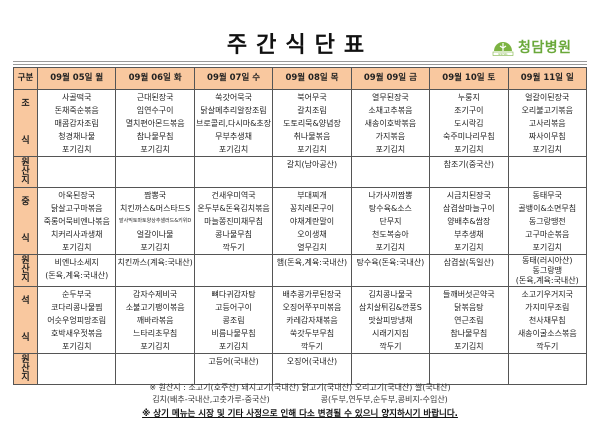 This screenshot has height=440, width=600. I want to click on origin-item: 동태(러시아산), so click(547, 260).